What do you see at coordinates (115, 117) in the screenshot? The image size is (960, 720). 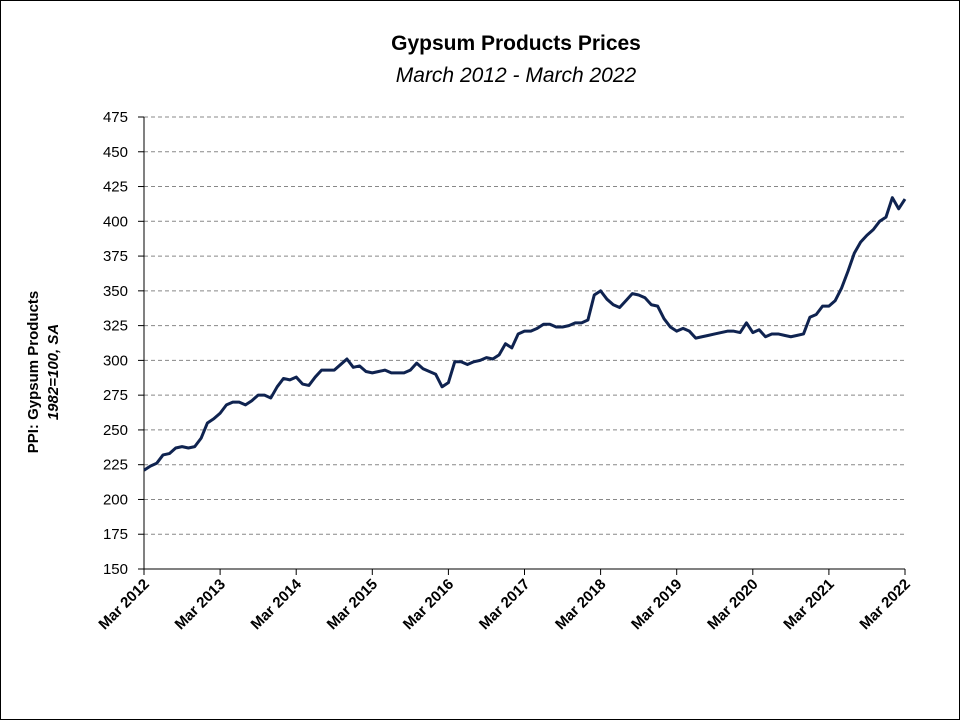 I see `y-tick-label: 475` at bounding box center [115, 117].